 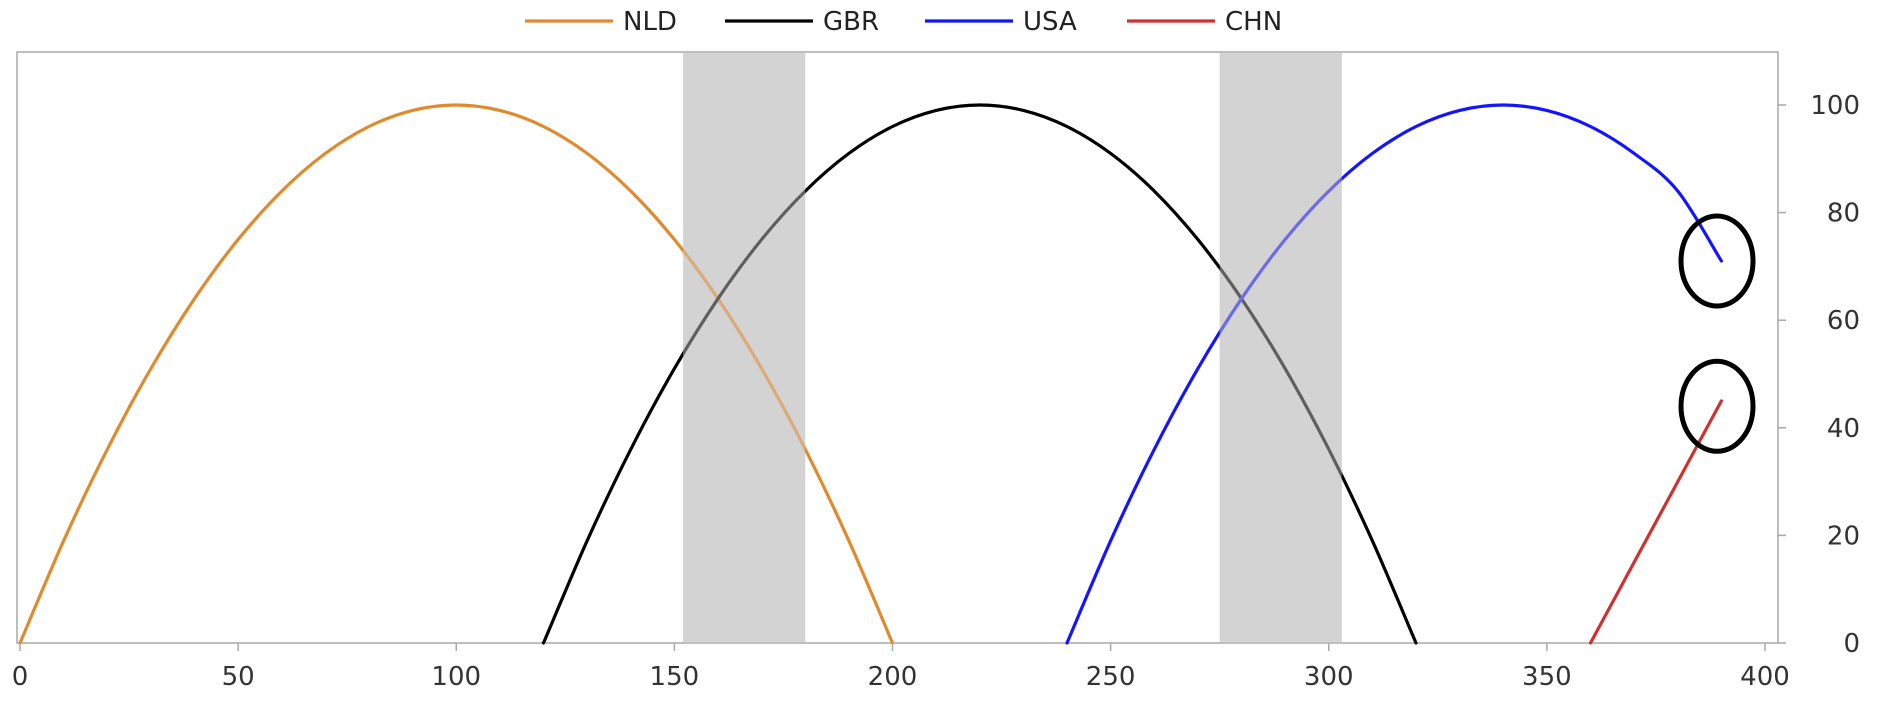 I want to click on x-tick-label: 100, so click(x=456, y=677).